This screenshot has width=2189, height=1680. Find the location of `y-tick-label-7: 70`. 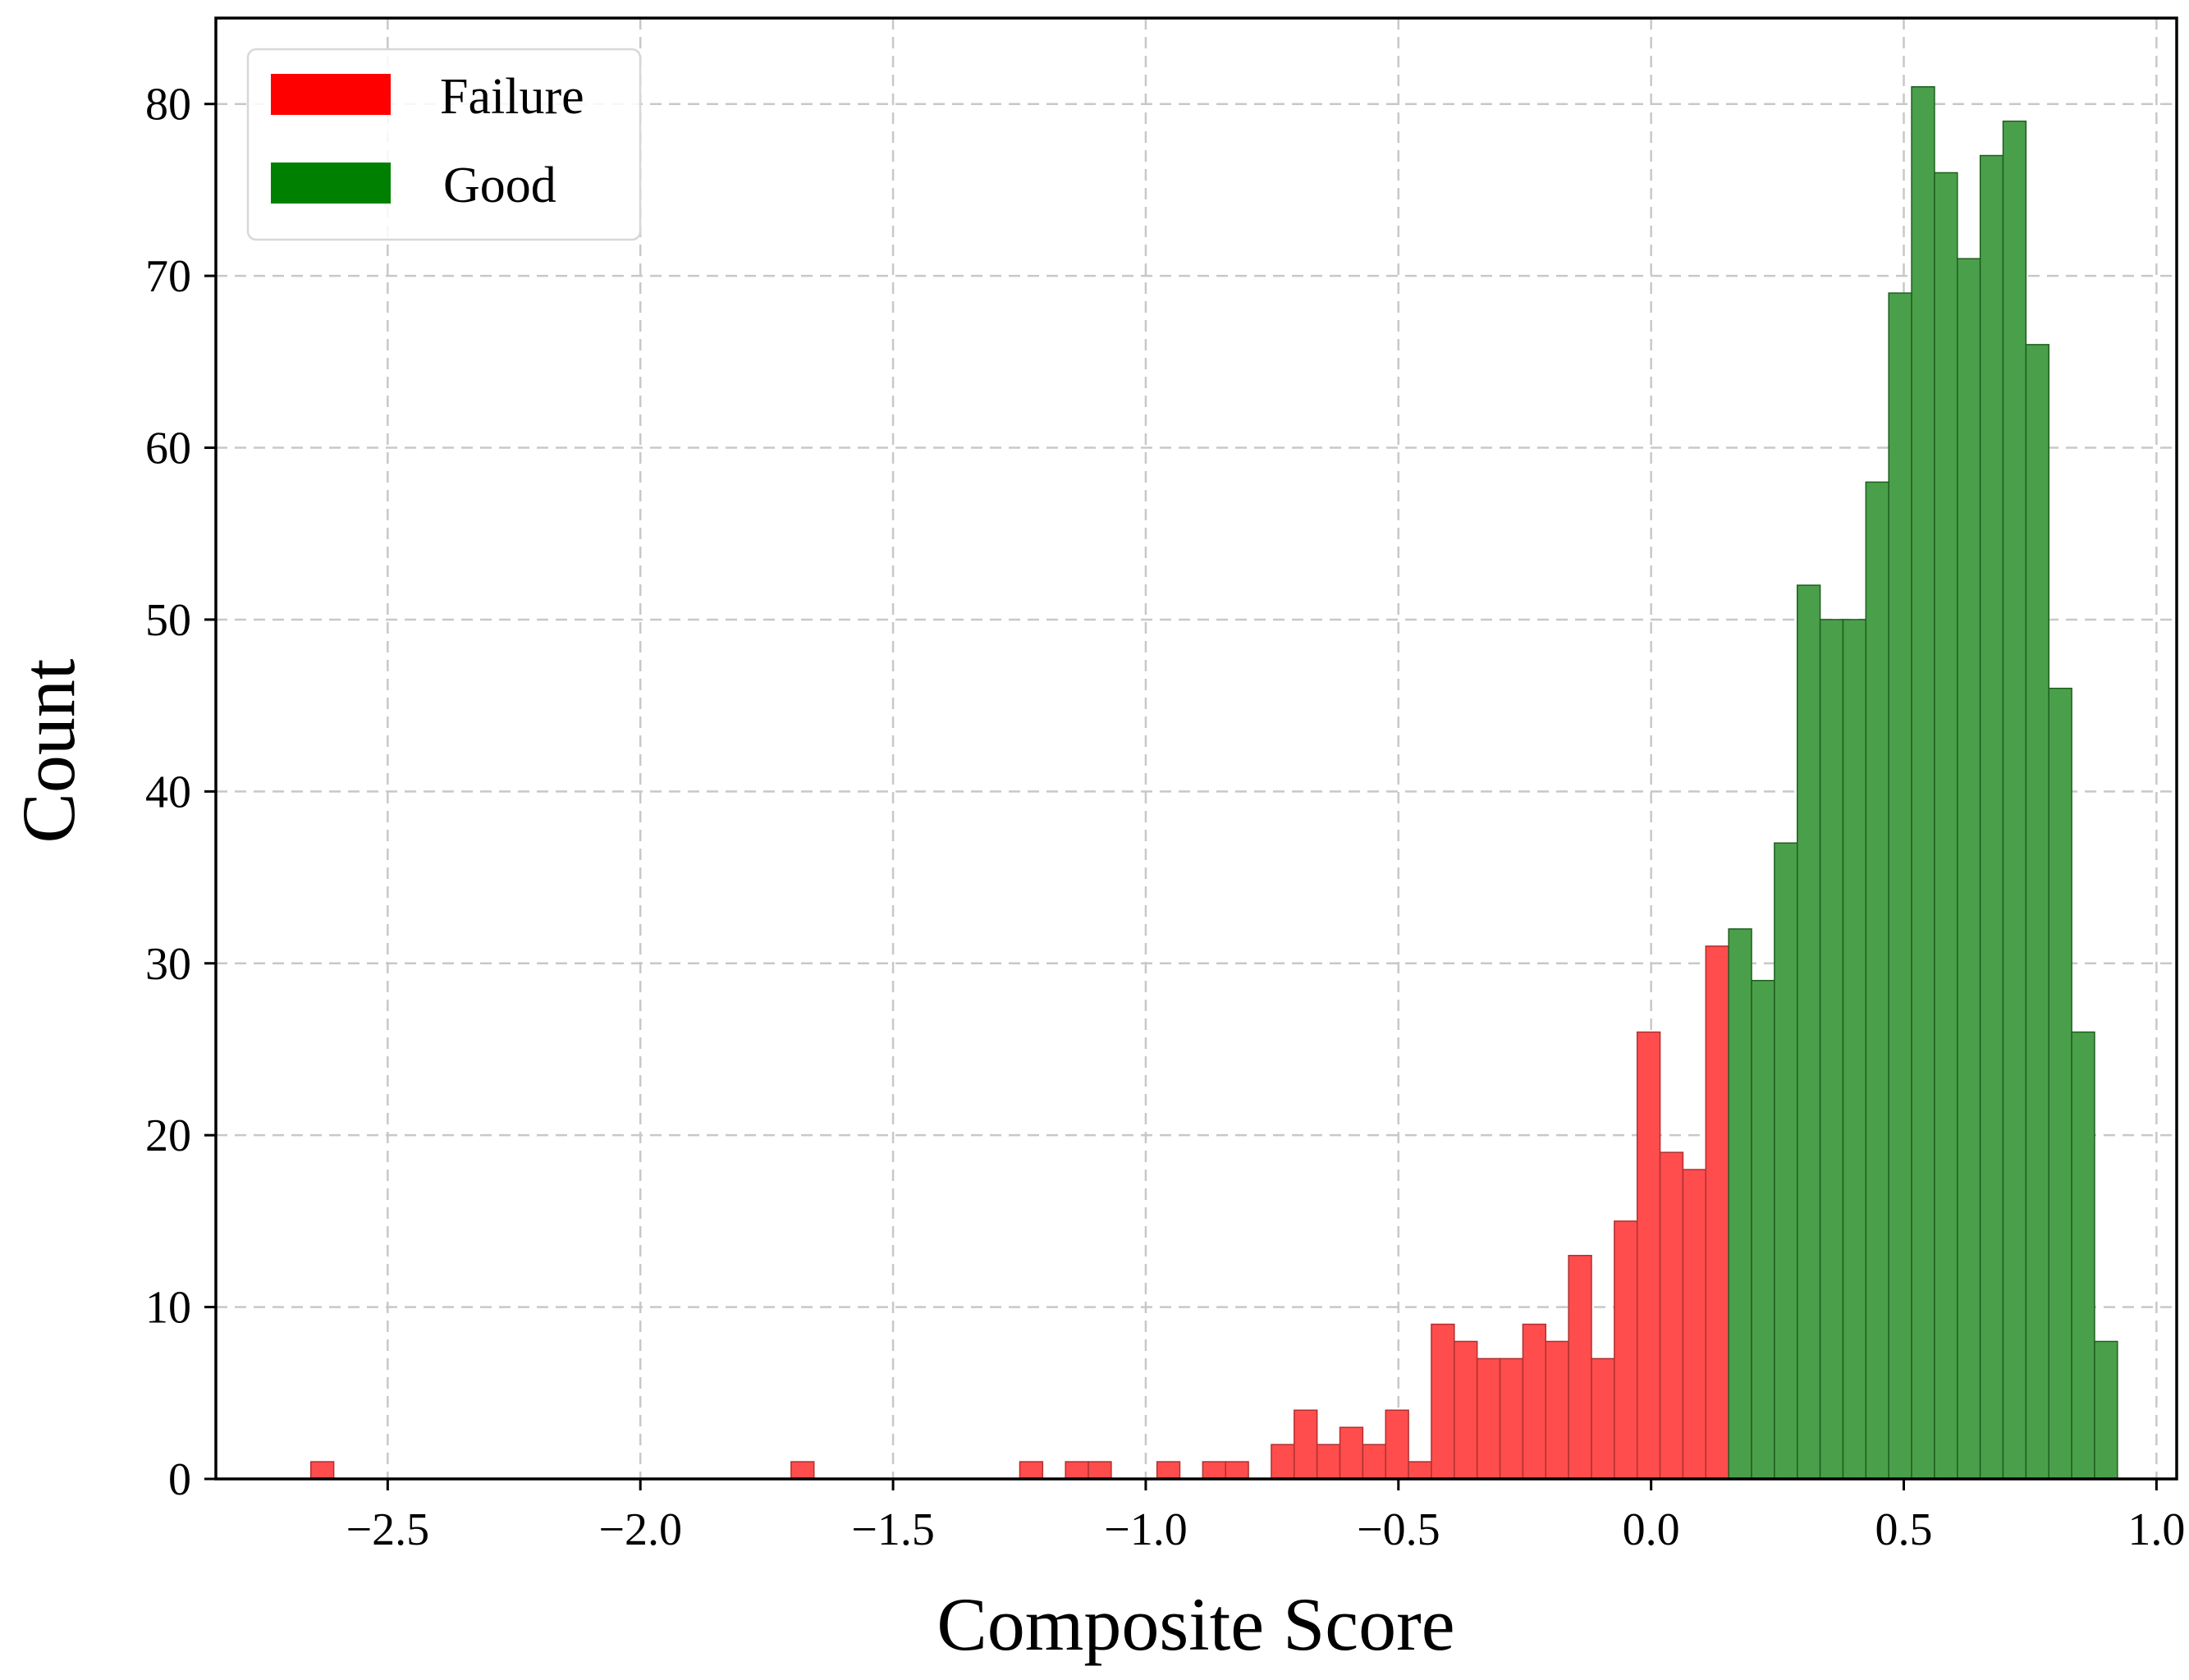

y-tick-label-7: 70 is located at coordinates (168, 276).